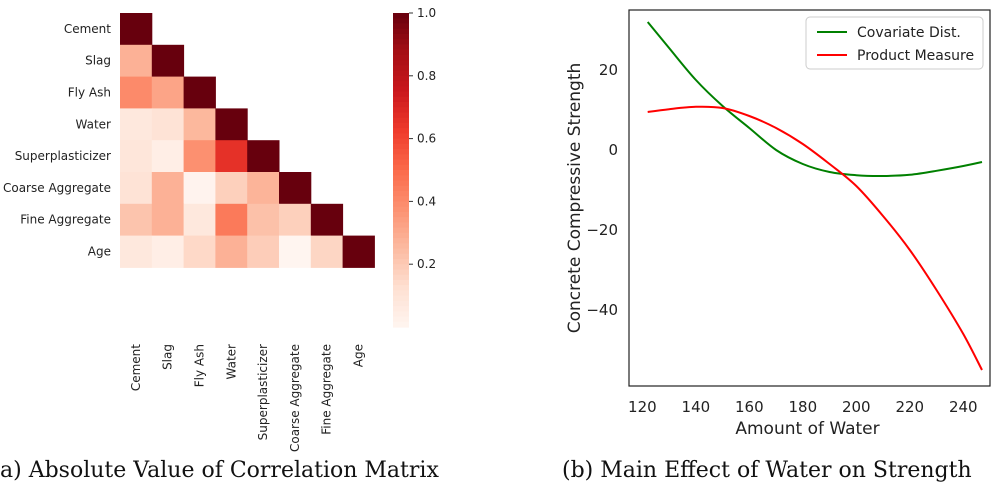 This screenshot has width=997, height=502. What do you see at coordinates (263, 392) in the screenshot?
I see `heatmap-col-label: Superplasticizer` at bounding box center [263, 392].